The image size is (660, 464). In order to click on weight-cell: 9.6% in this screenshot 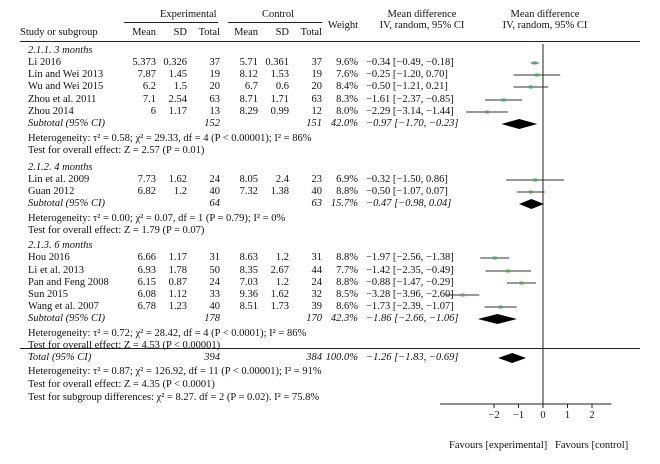, I will do `click(347, 62)`.